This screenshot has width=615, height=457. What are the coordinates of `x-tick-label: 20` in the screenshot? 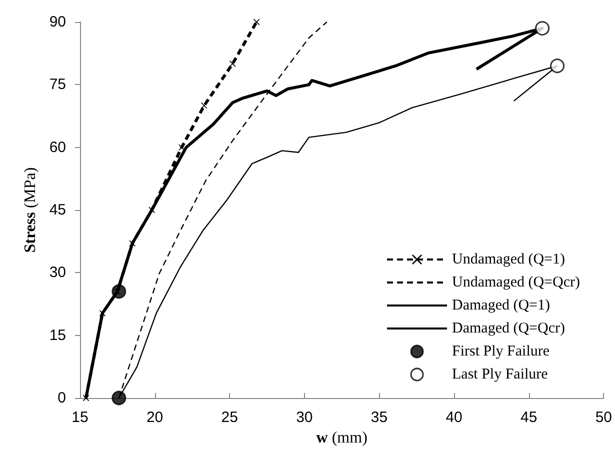 It's located at (155, 417).